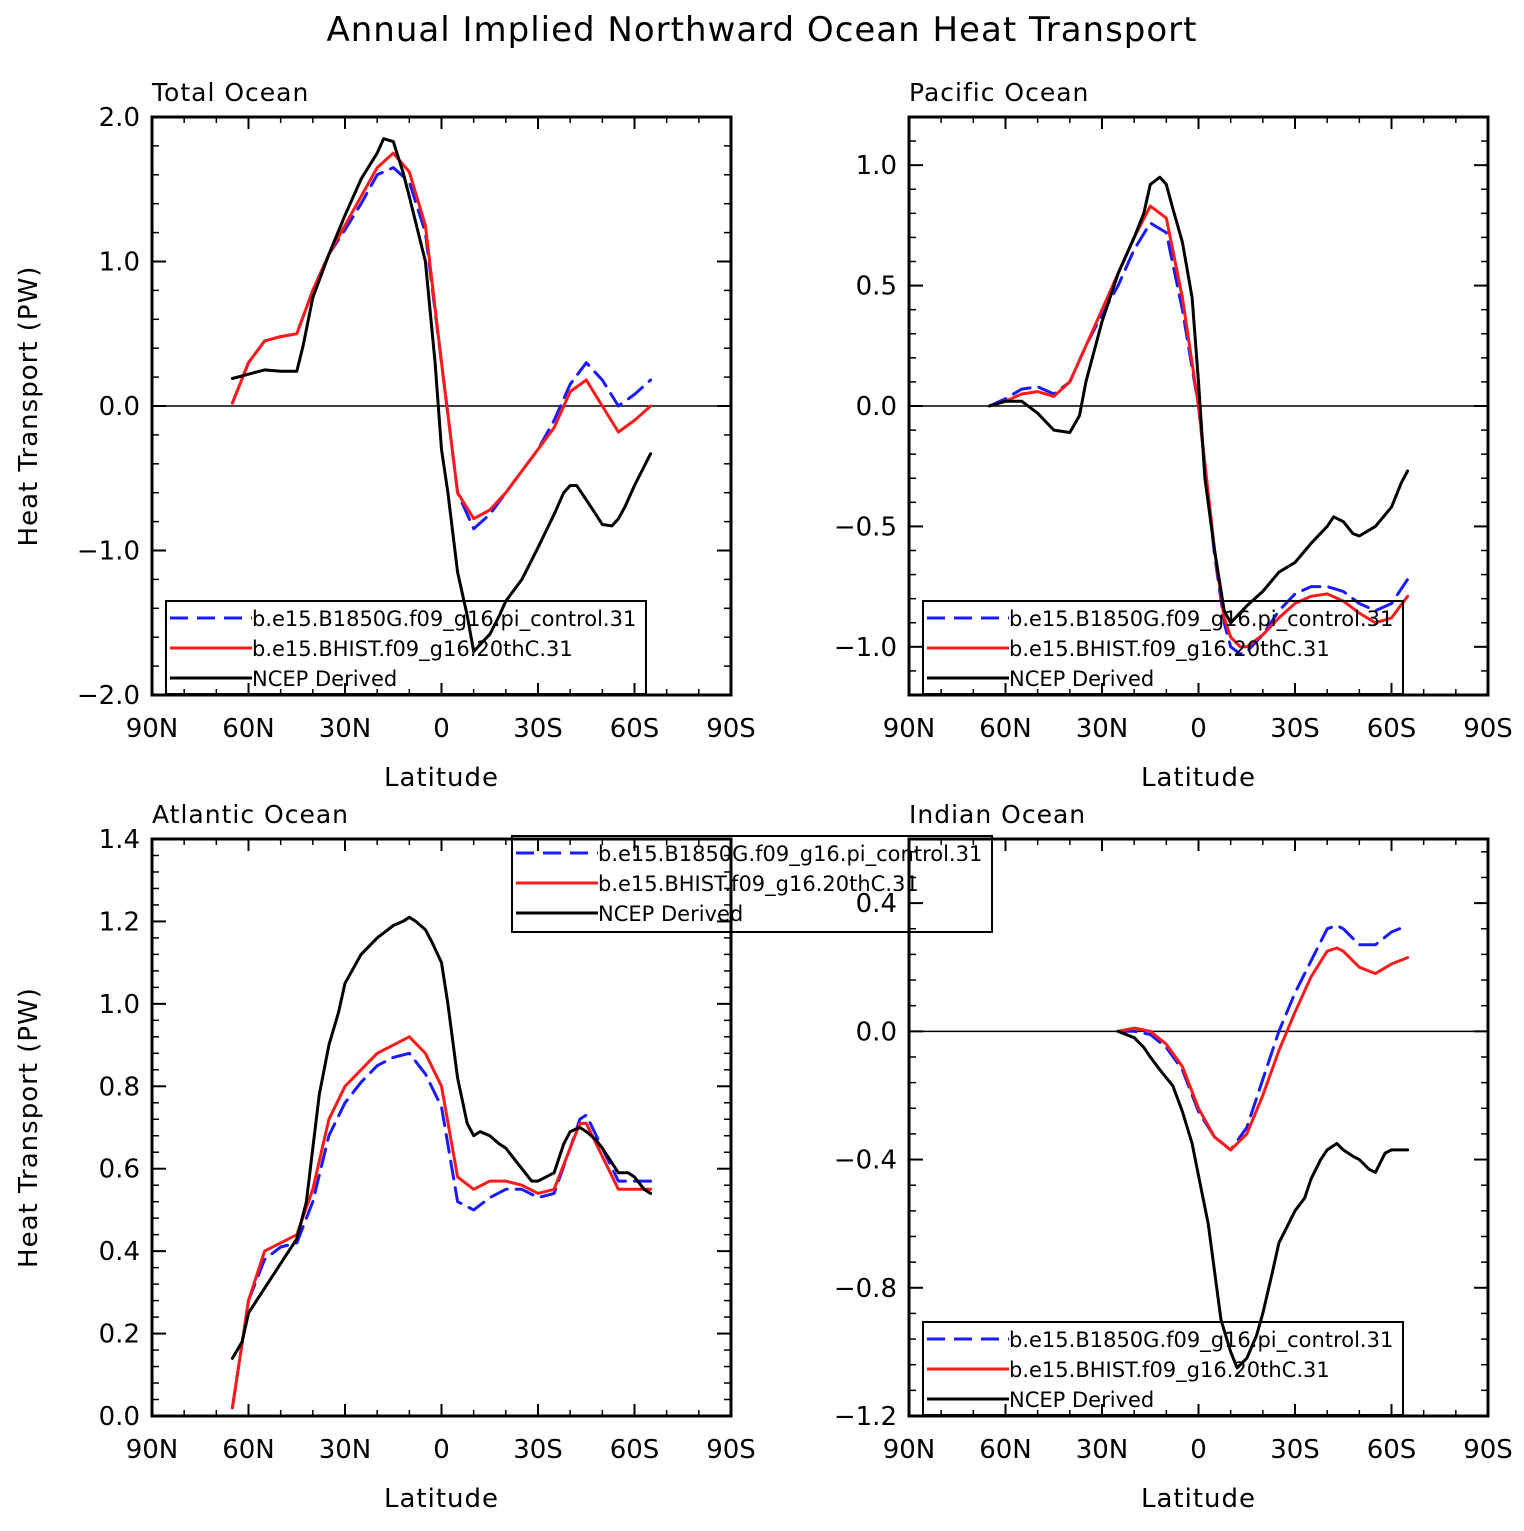  Describe the element at coordinates (865, 1417) in the screenshot. I see `y-tick-label: −1.2` at that location.